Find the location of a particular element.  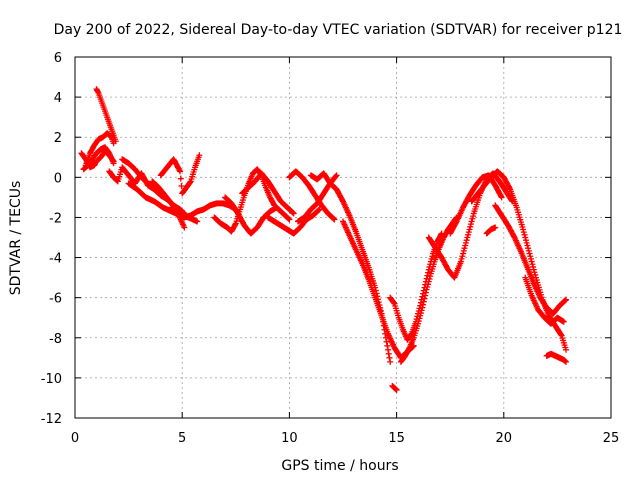

y-tick-label: 2 is located at coordinates (58, 138).